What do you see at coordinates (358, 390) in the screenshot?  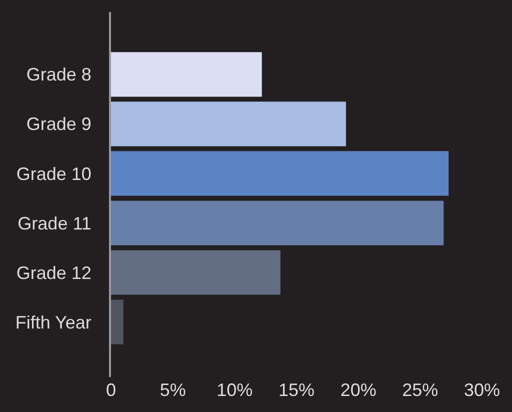 I see `x-tick-label: 20%` at bounding box center [358, 390].